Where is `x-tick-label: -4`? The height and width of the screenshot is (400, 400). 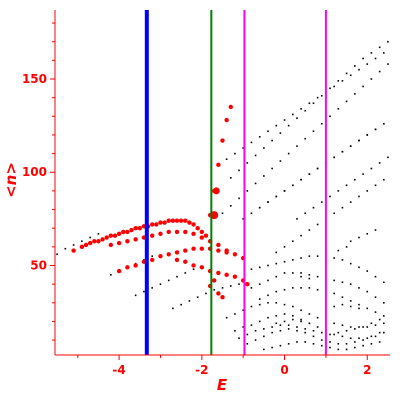 x-tick-label: -4 is located at coordinates (118, 370).